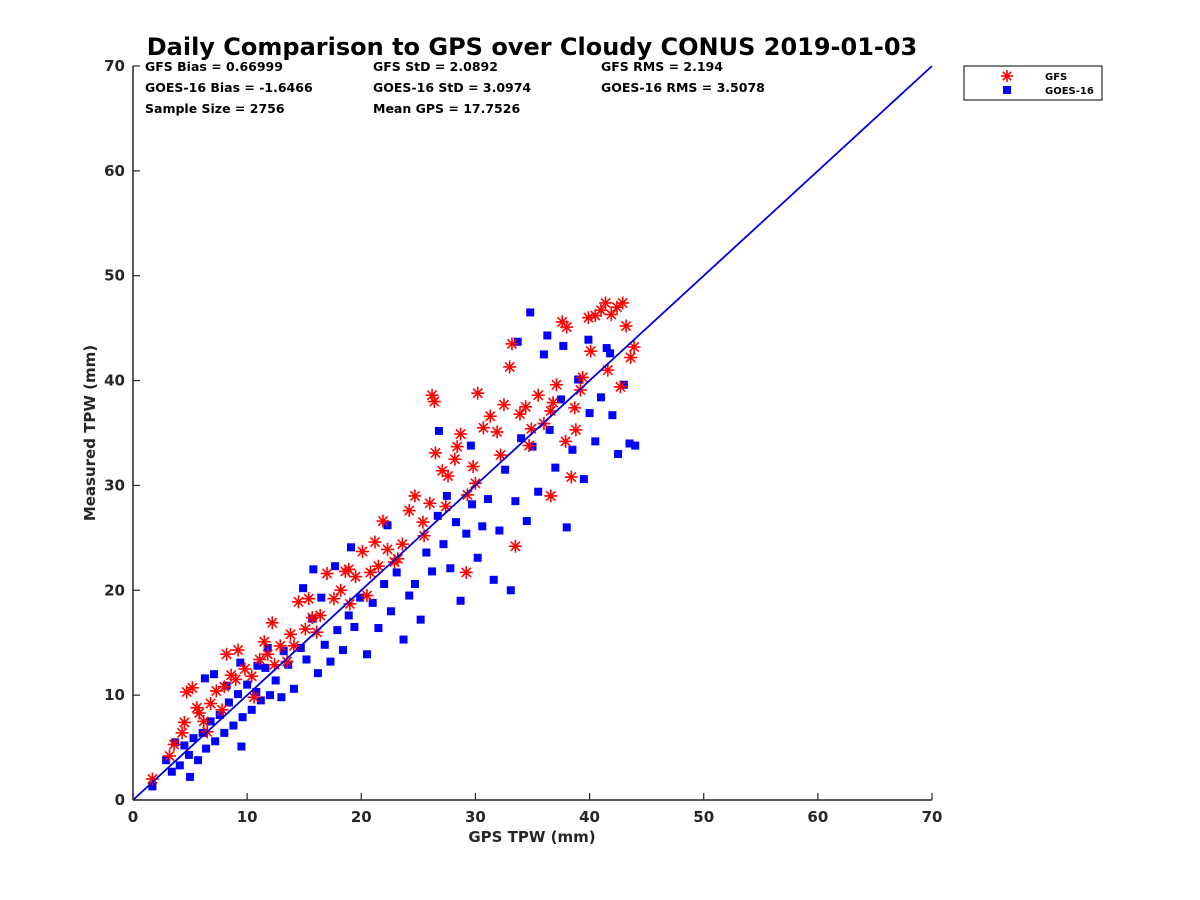  I want to click on y-tick-label: 60, so click(114, 171).